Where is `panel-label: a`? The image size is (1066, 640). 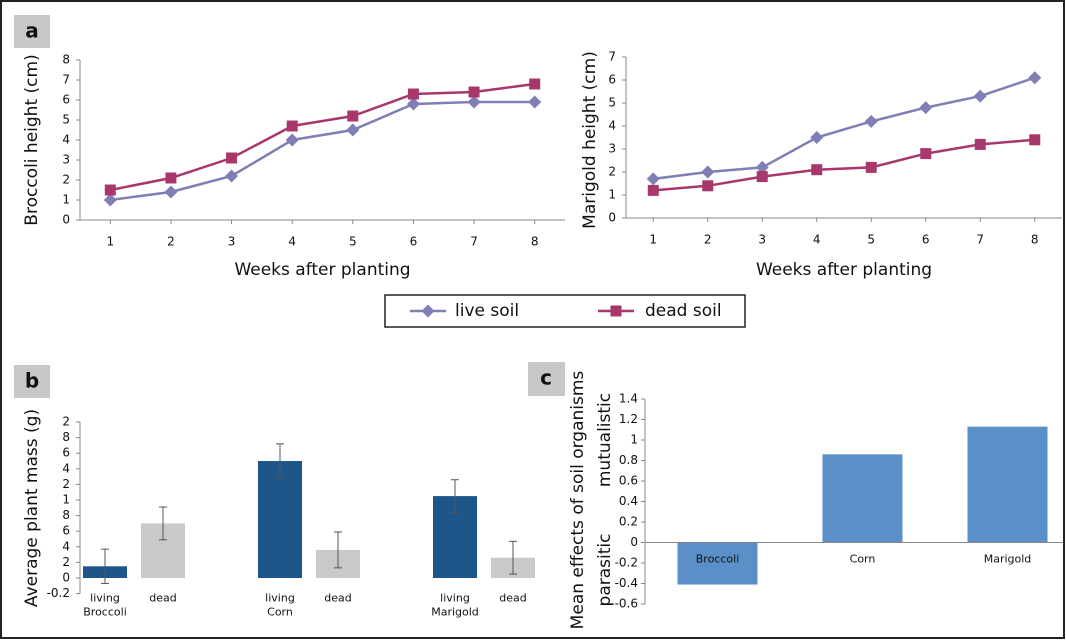 panel-label: a is located at coordinates (32, 31).